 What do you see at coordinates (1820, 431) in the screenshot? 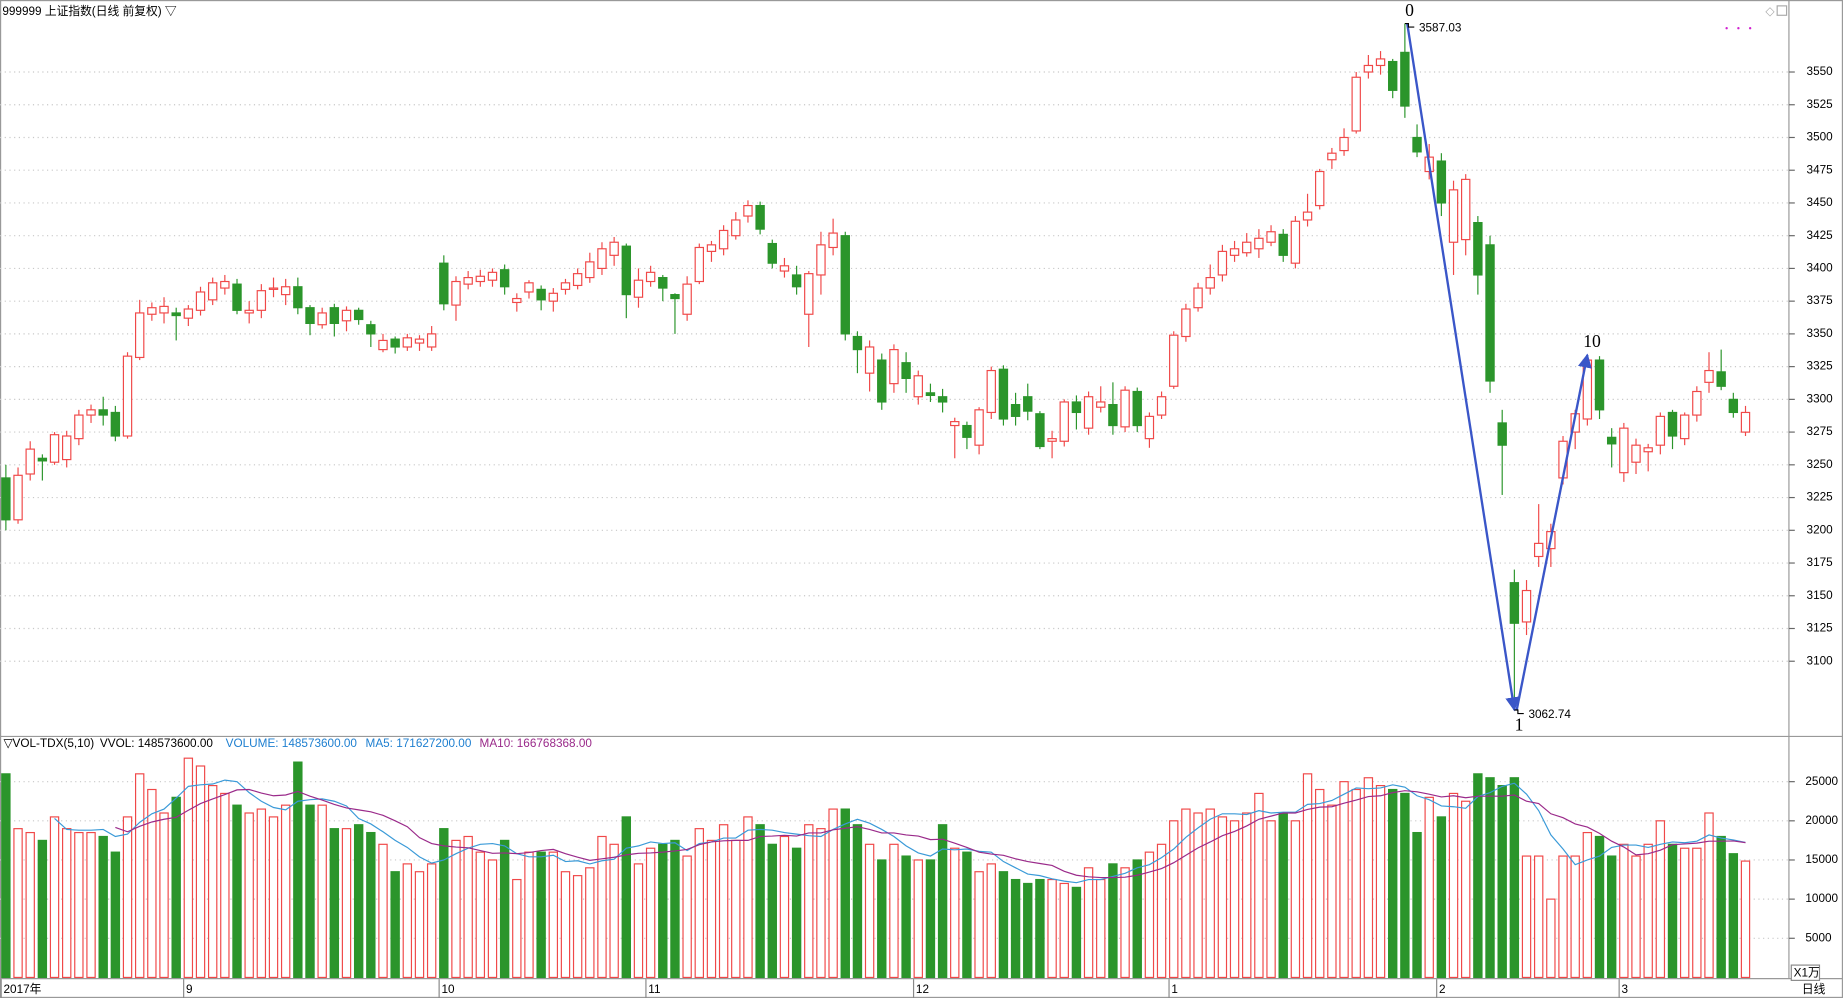
I see `y-tick-label: 3275` at bounding box center [1820, 431].